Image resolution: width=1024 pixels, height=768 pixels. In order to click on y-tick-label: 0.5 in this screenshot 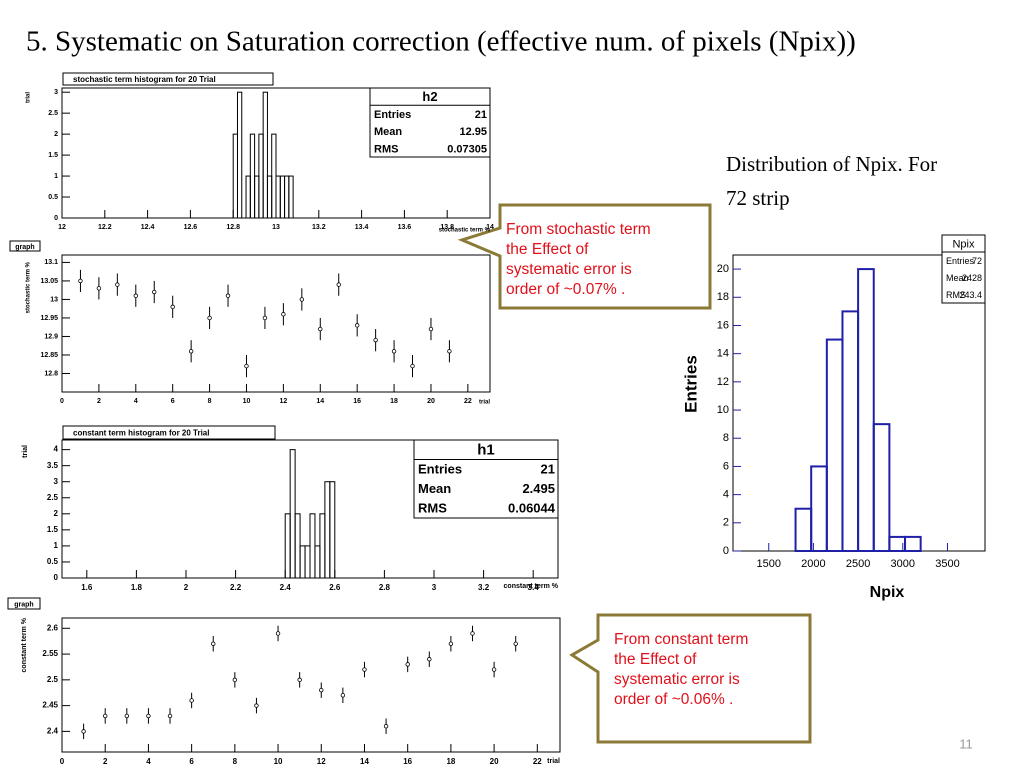, I will do `click(53, 197)`.